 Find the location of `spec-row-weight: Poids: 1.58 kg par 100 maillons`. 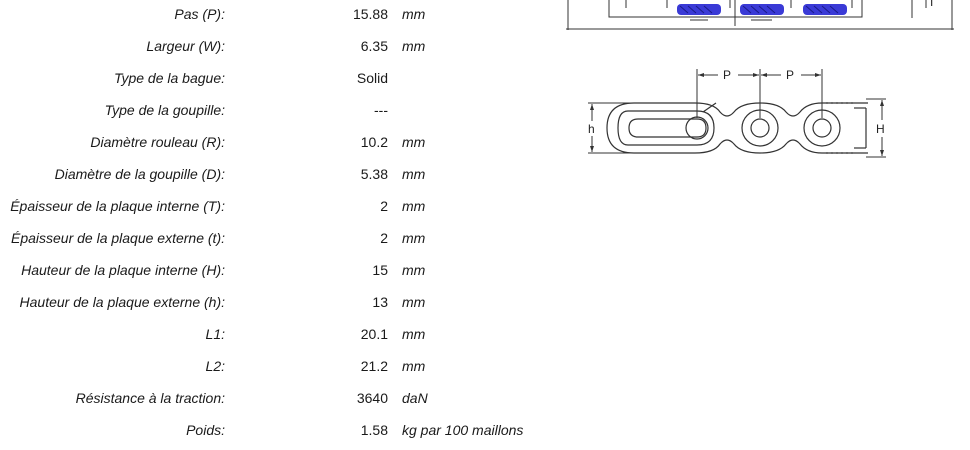

spec-row-weight: Poids: 1.58 kg par 100 maillons is located at coordinates (280, 430).